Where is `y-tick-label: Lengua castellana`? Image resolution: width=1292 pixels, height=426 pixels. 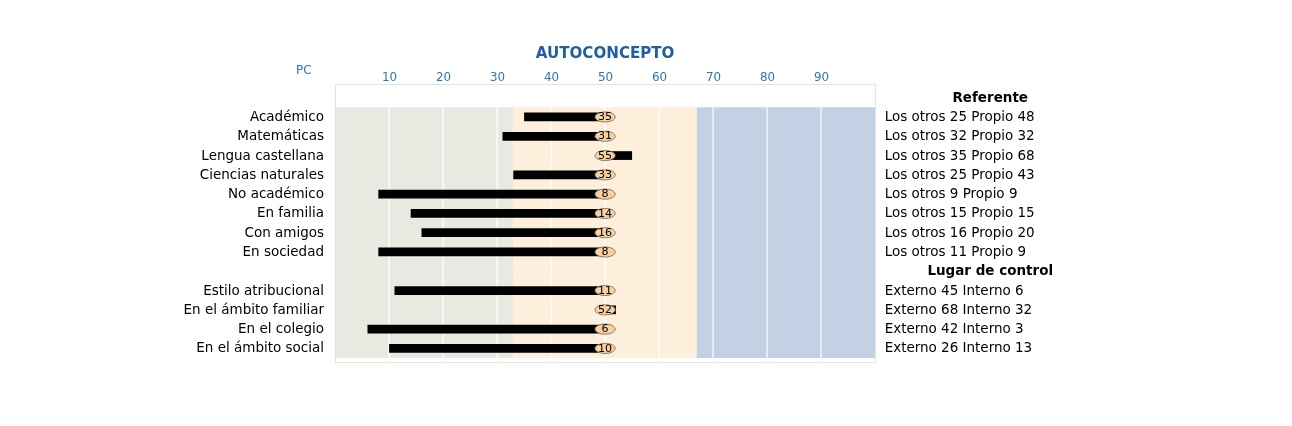 y-tick-label: Lengua castellana is located at coordinates (262, 154).